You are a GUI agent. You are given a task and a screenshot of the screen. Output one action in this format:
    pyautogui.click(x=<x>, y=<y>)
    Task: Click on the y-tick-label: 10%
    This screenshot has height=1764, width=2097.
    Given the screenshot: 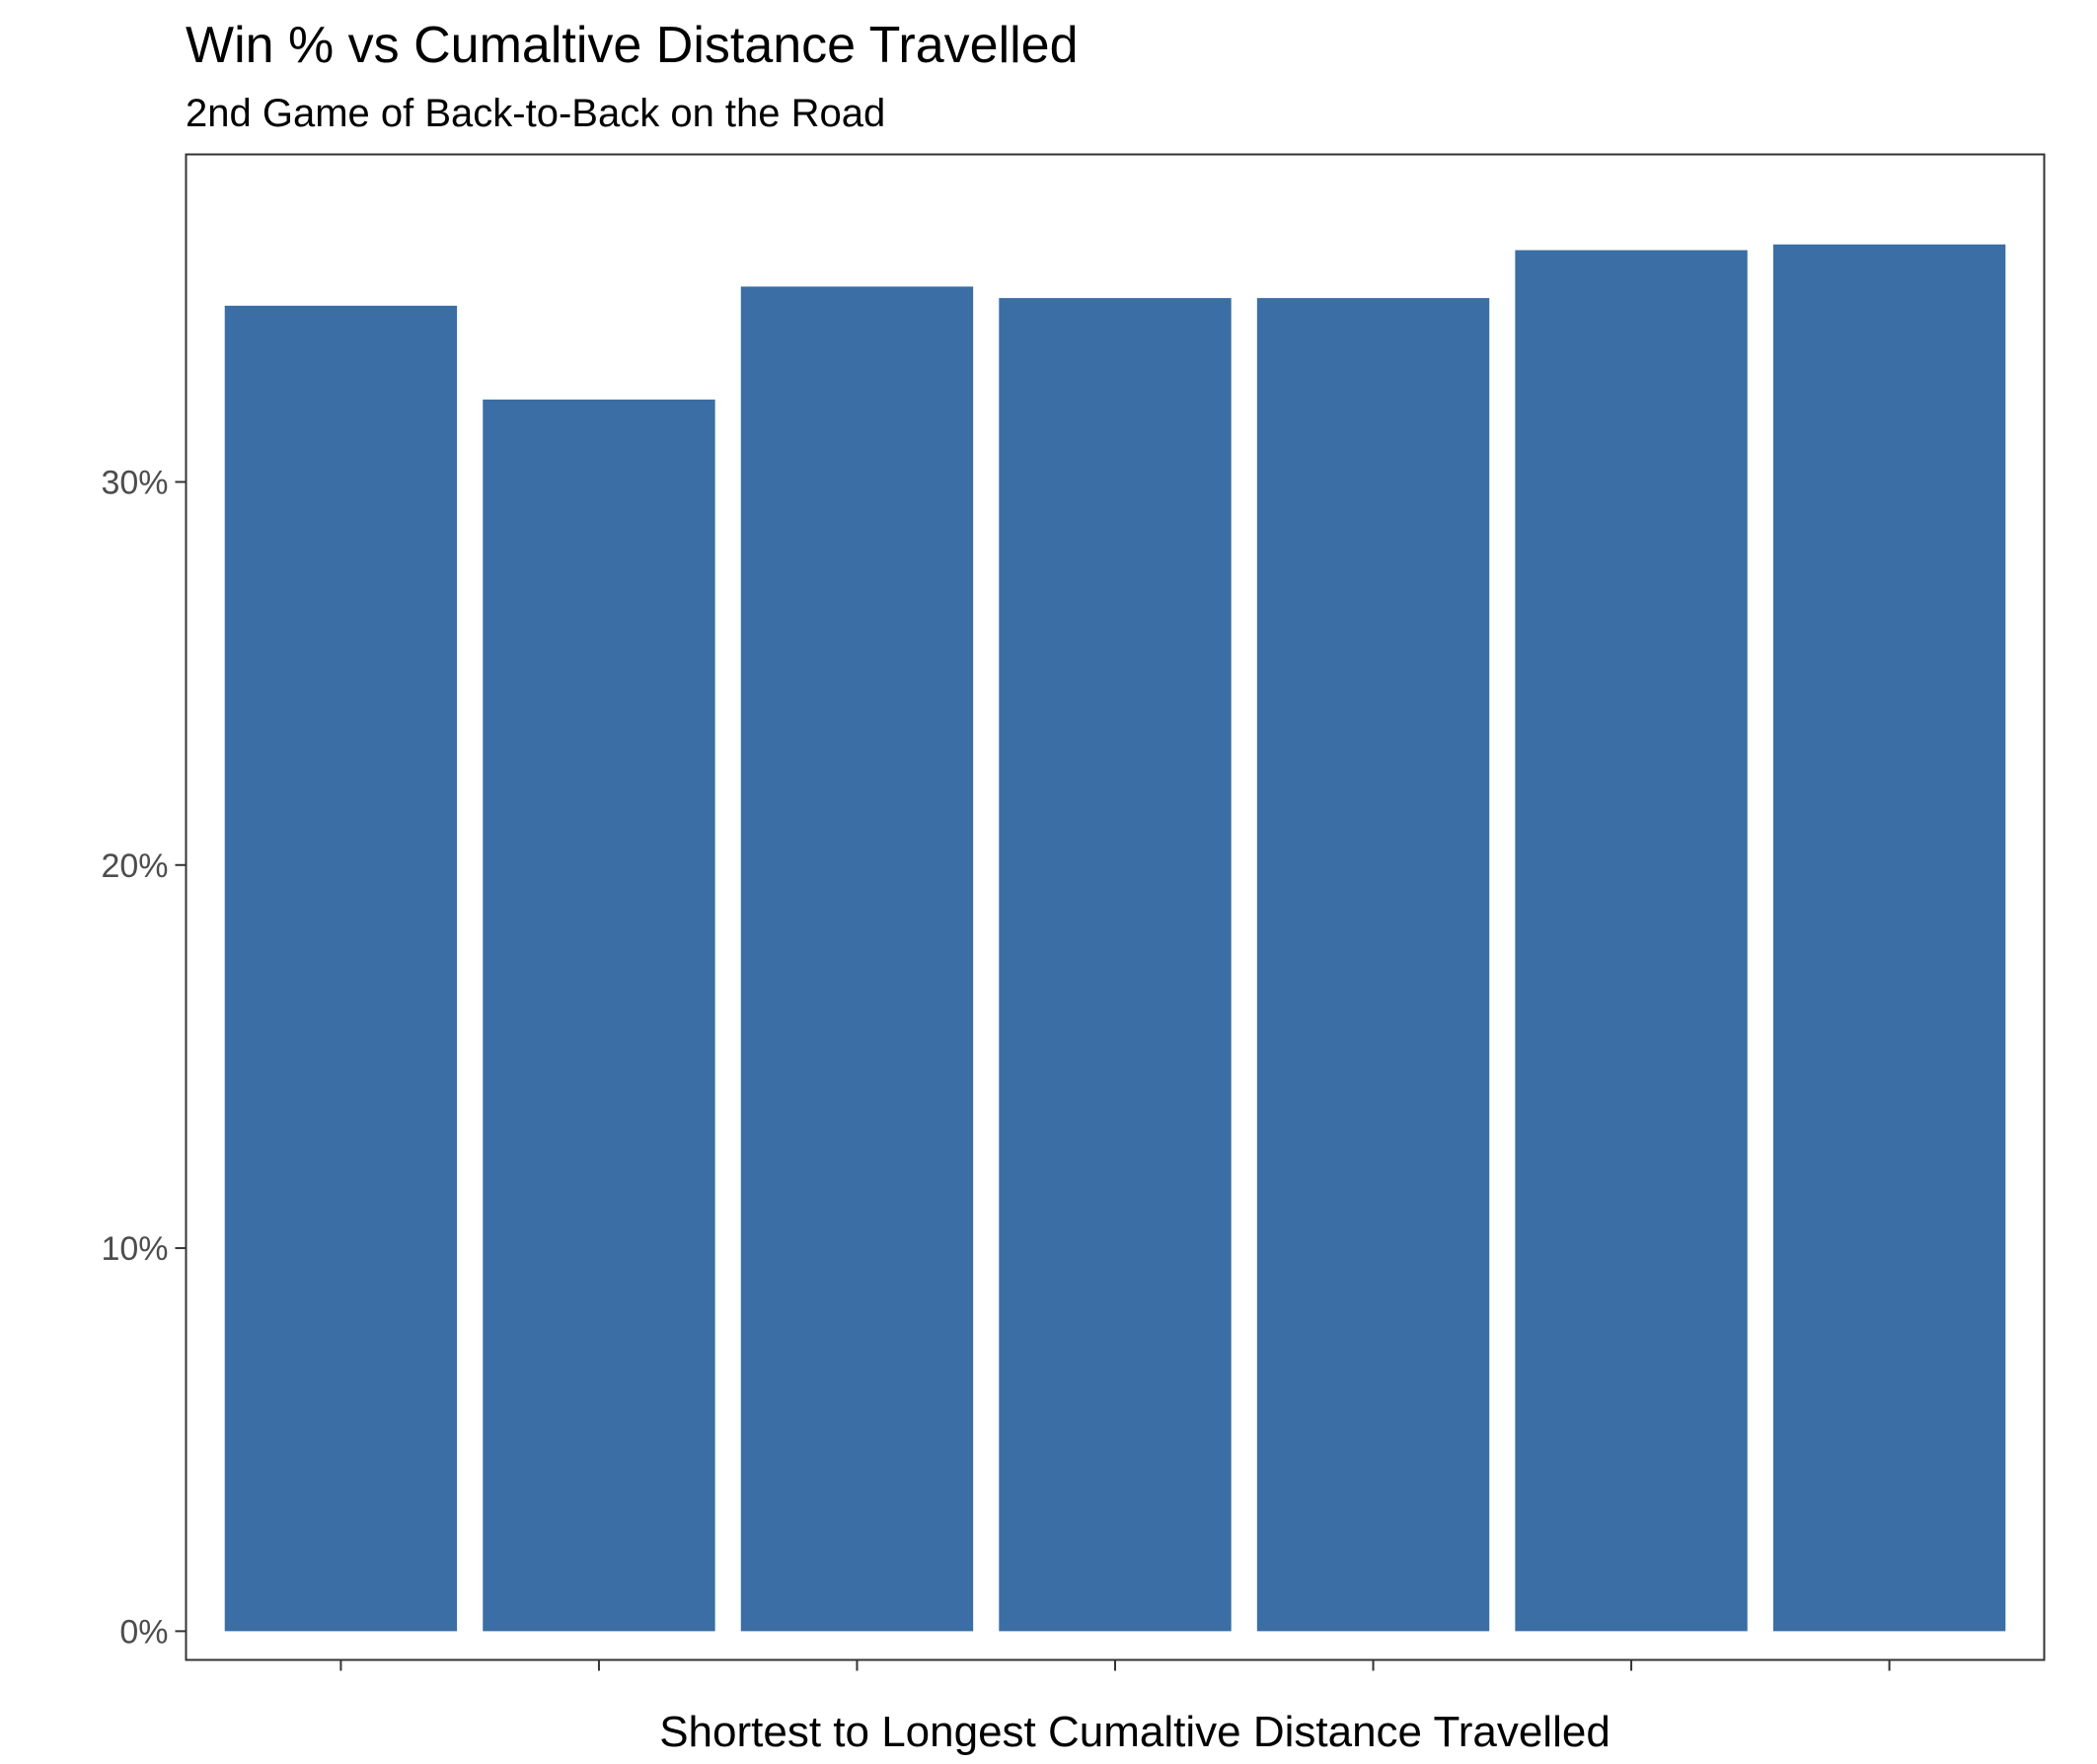 What is the action you would take?
    pyautogui.click(x=134, y=1249)
    